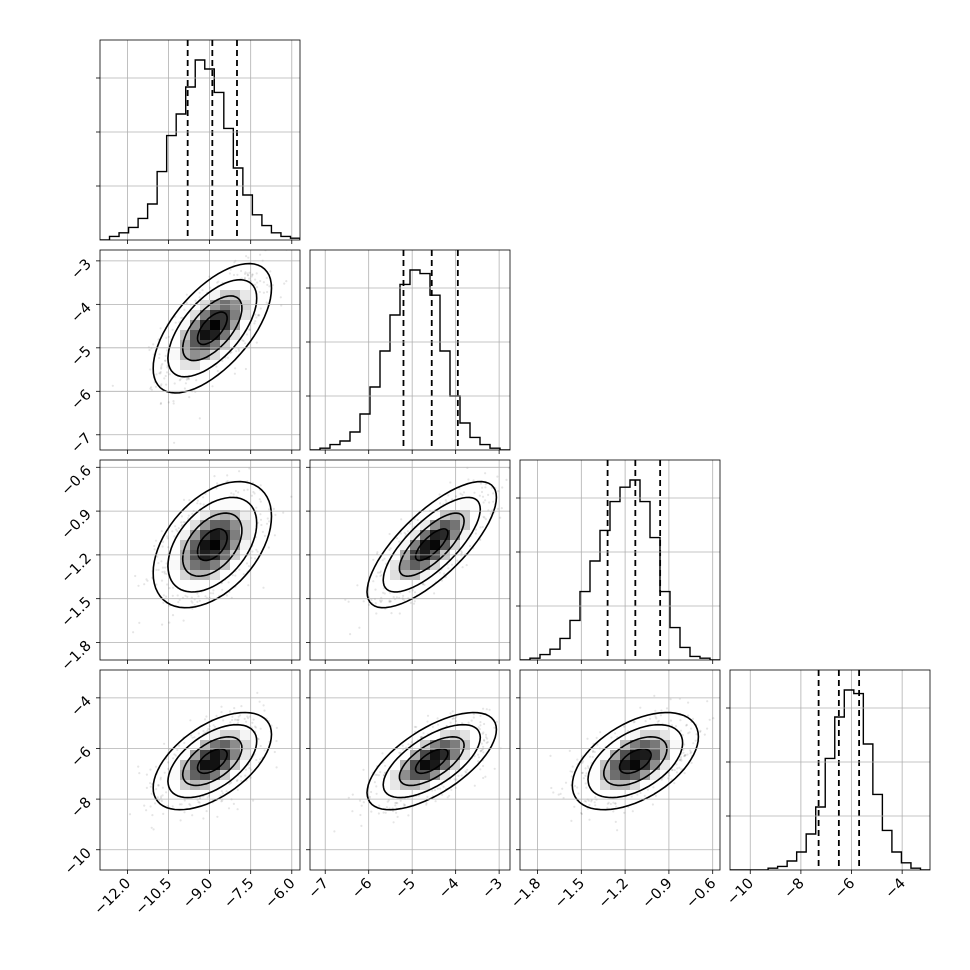 The height and width of the screenshot is (970, 970). Describe the element at coordinates (526, 894) in the screenshot. I see `x-tick-label: −1.8` at that location.